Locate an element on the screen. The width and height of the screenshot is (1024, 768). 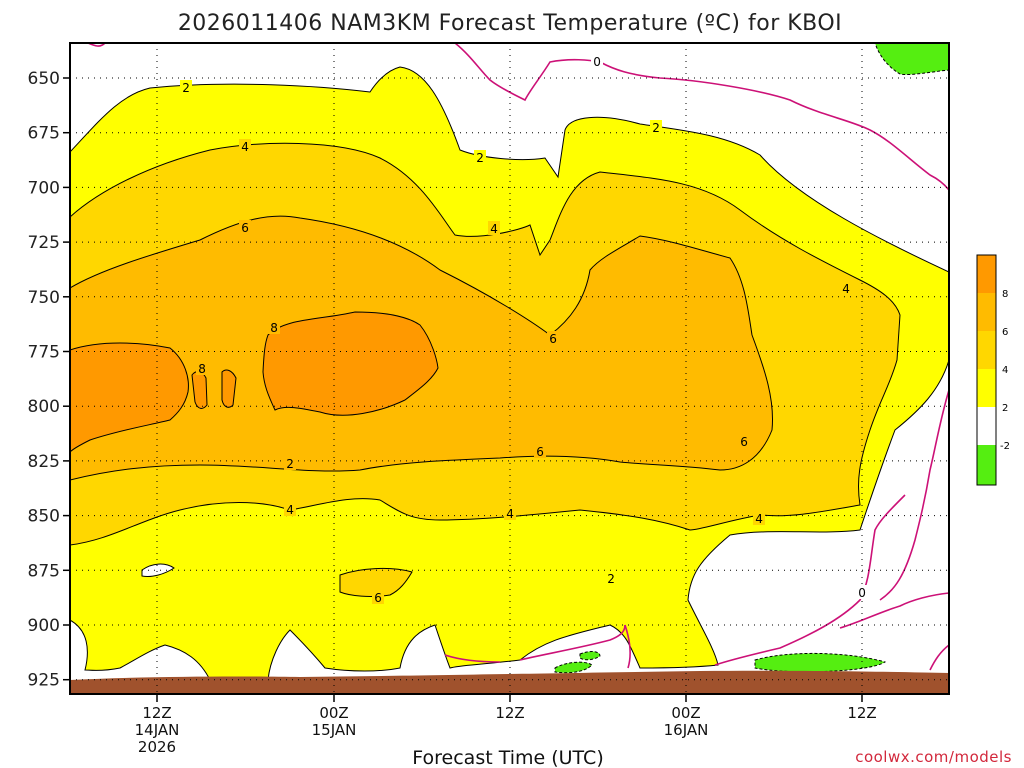
colorbar: 8 6 4 2 -2 is located at coordinates (993, 370).